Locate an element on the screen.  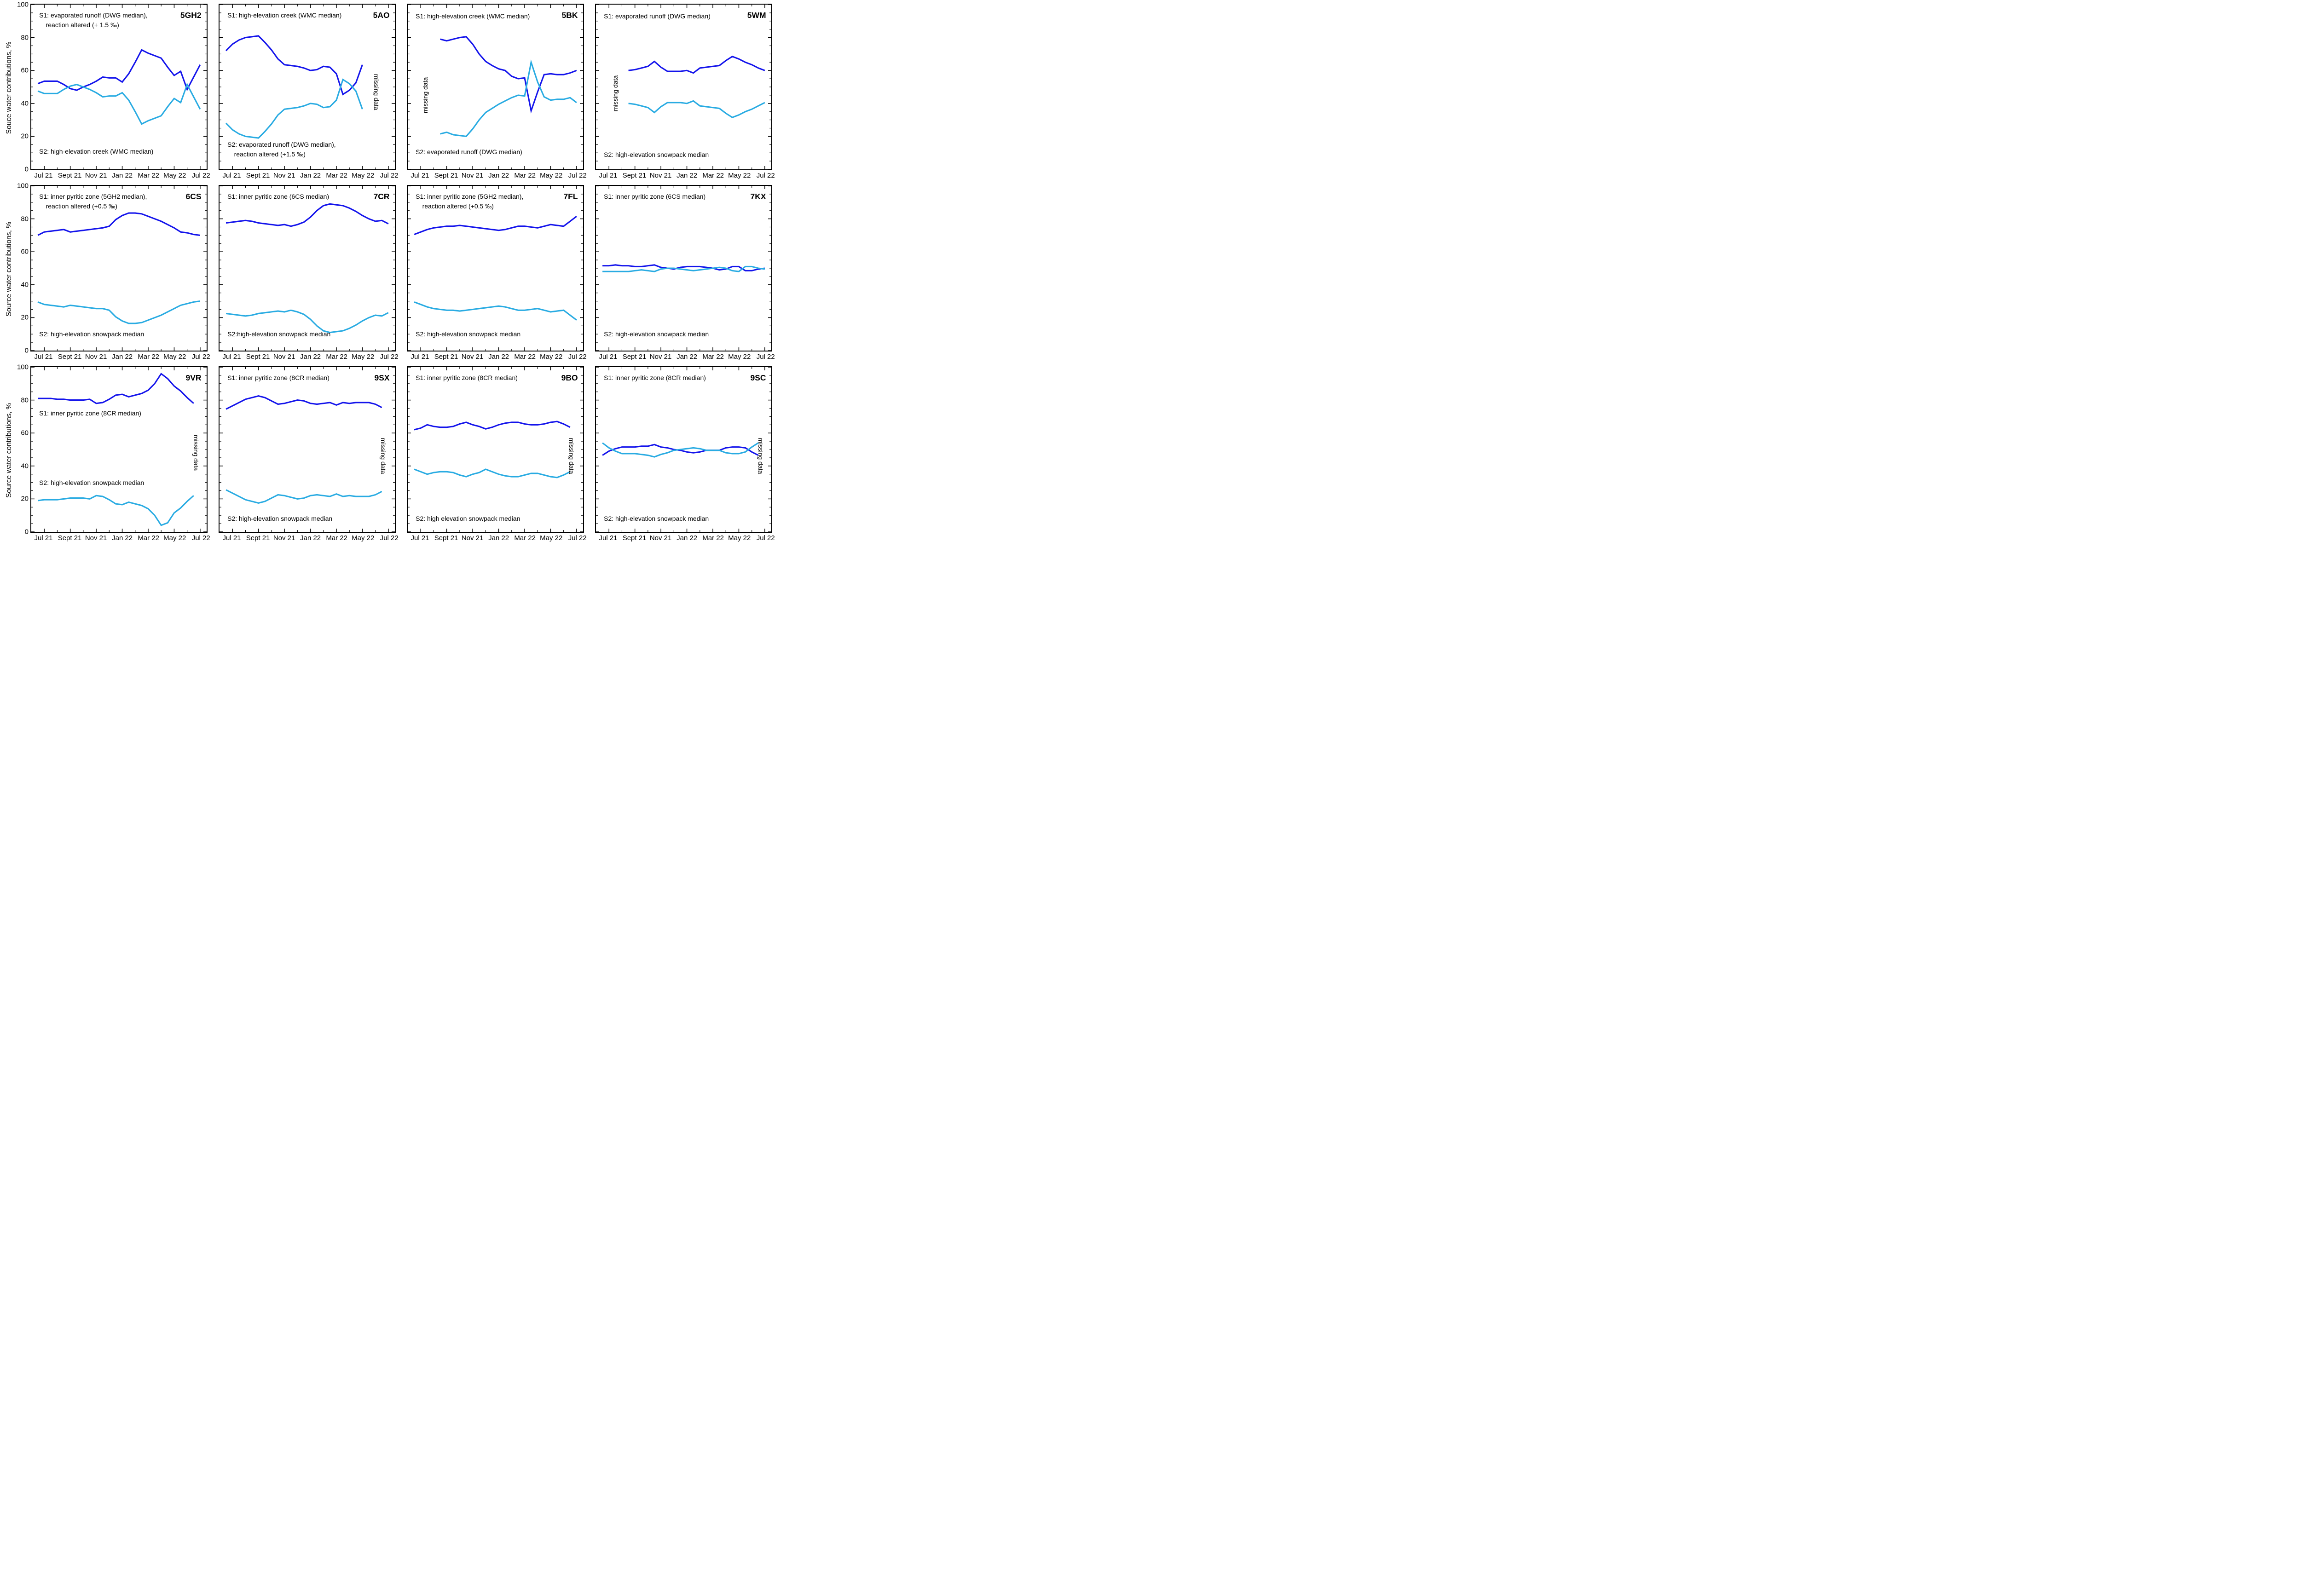
y-axis-title: Souce water contributions, % is located at coordinates (9, 87).